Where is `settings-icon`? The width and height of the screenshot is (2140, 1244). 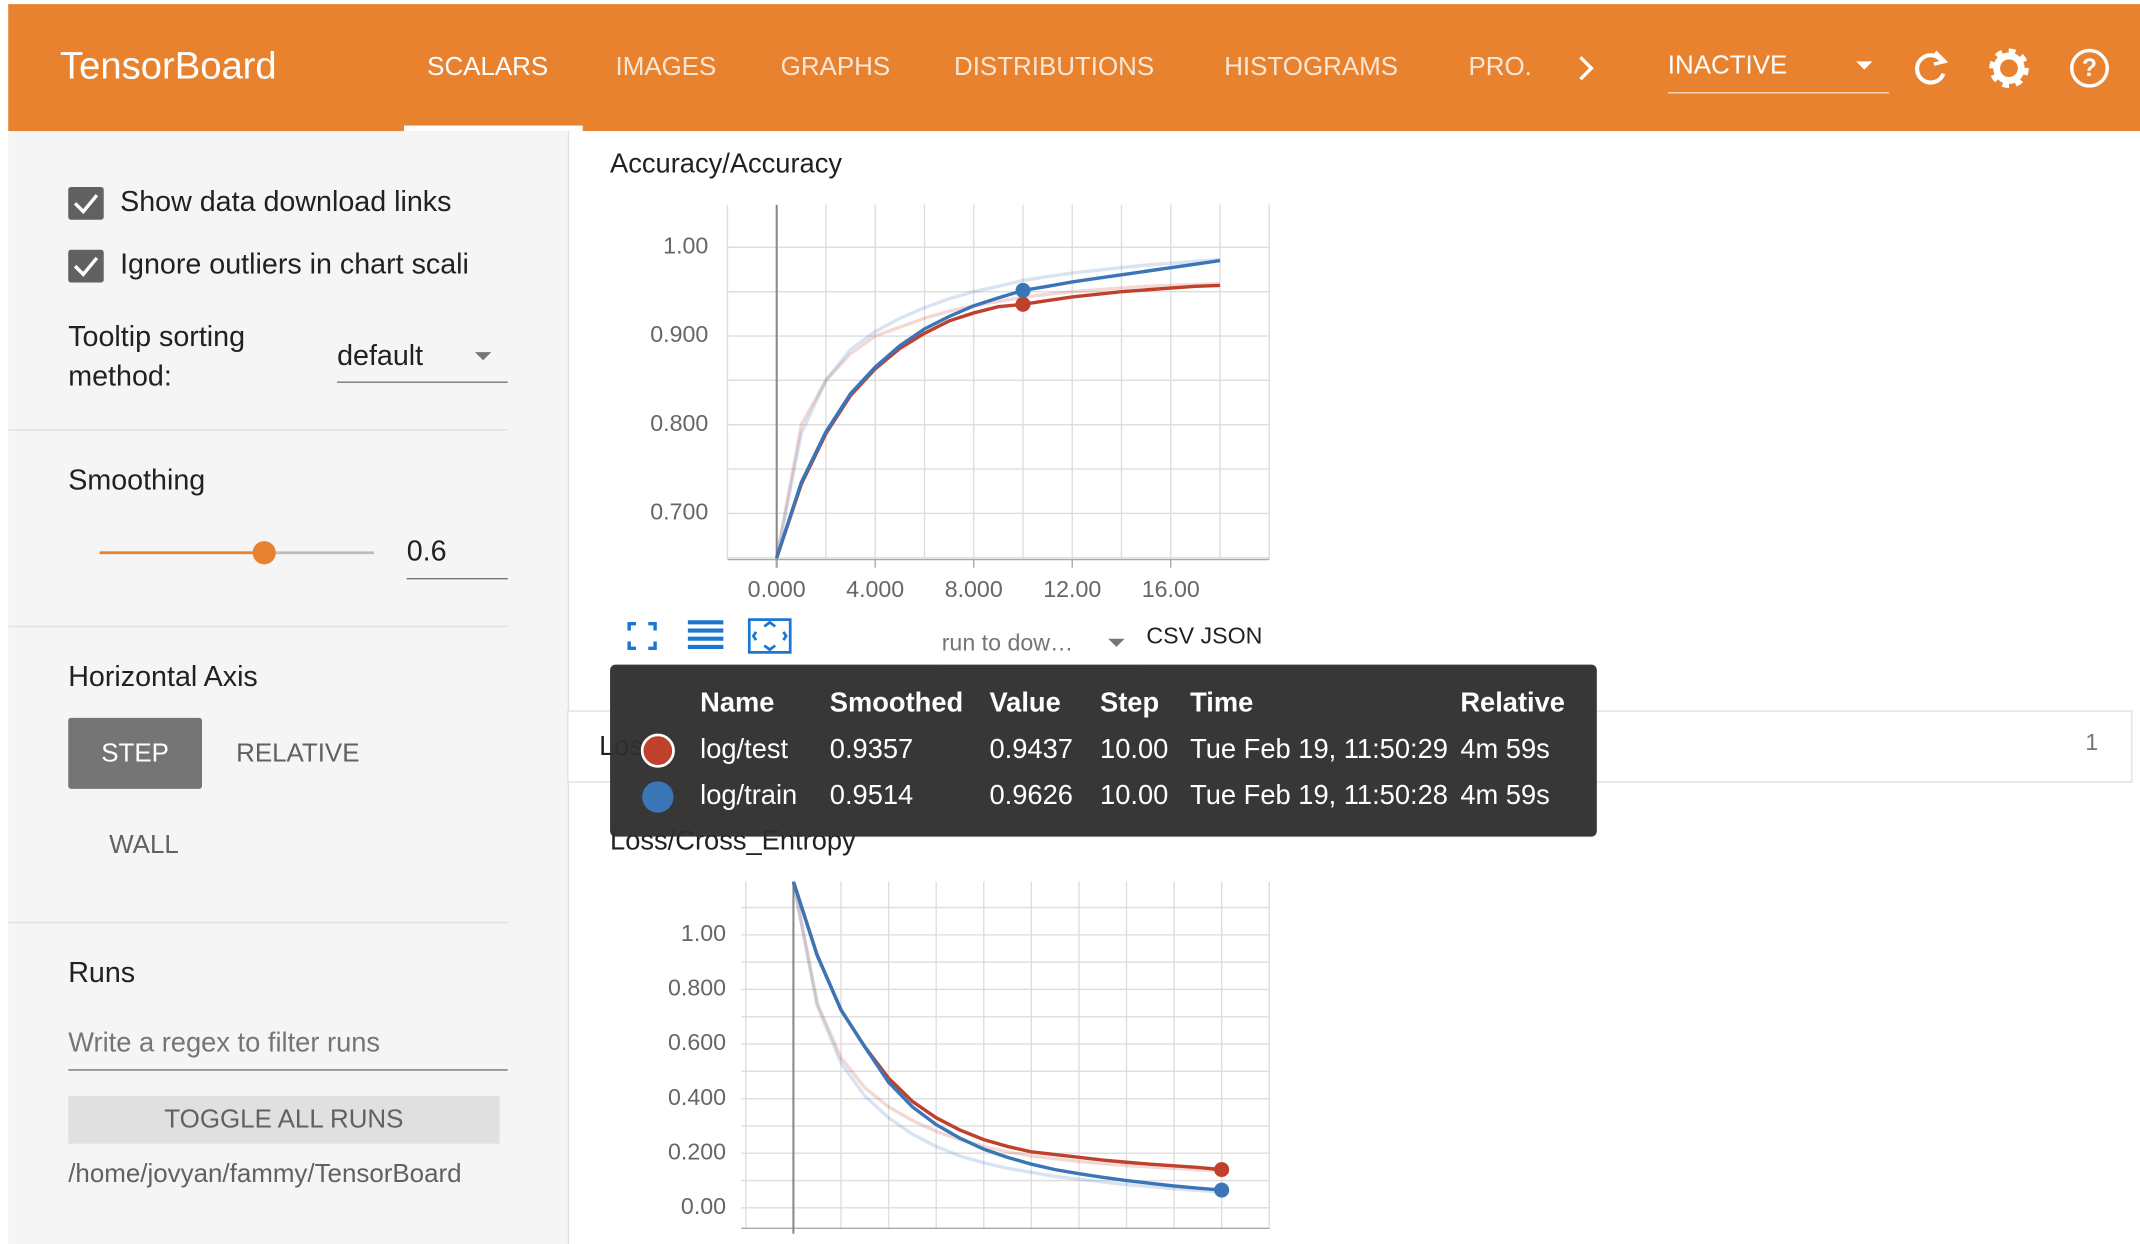 settings-icon is located at coordinates (2009, 68).